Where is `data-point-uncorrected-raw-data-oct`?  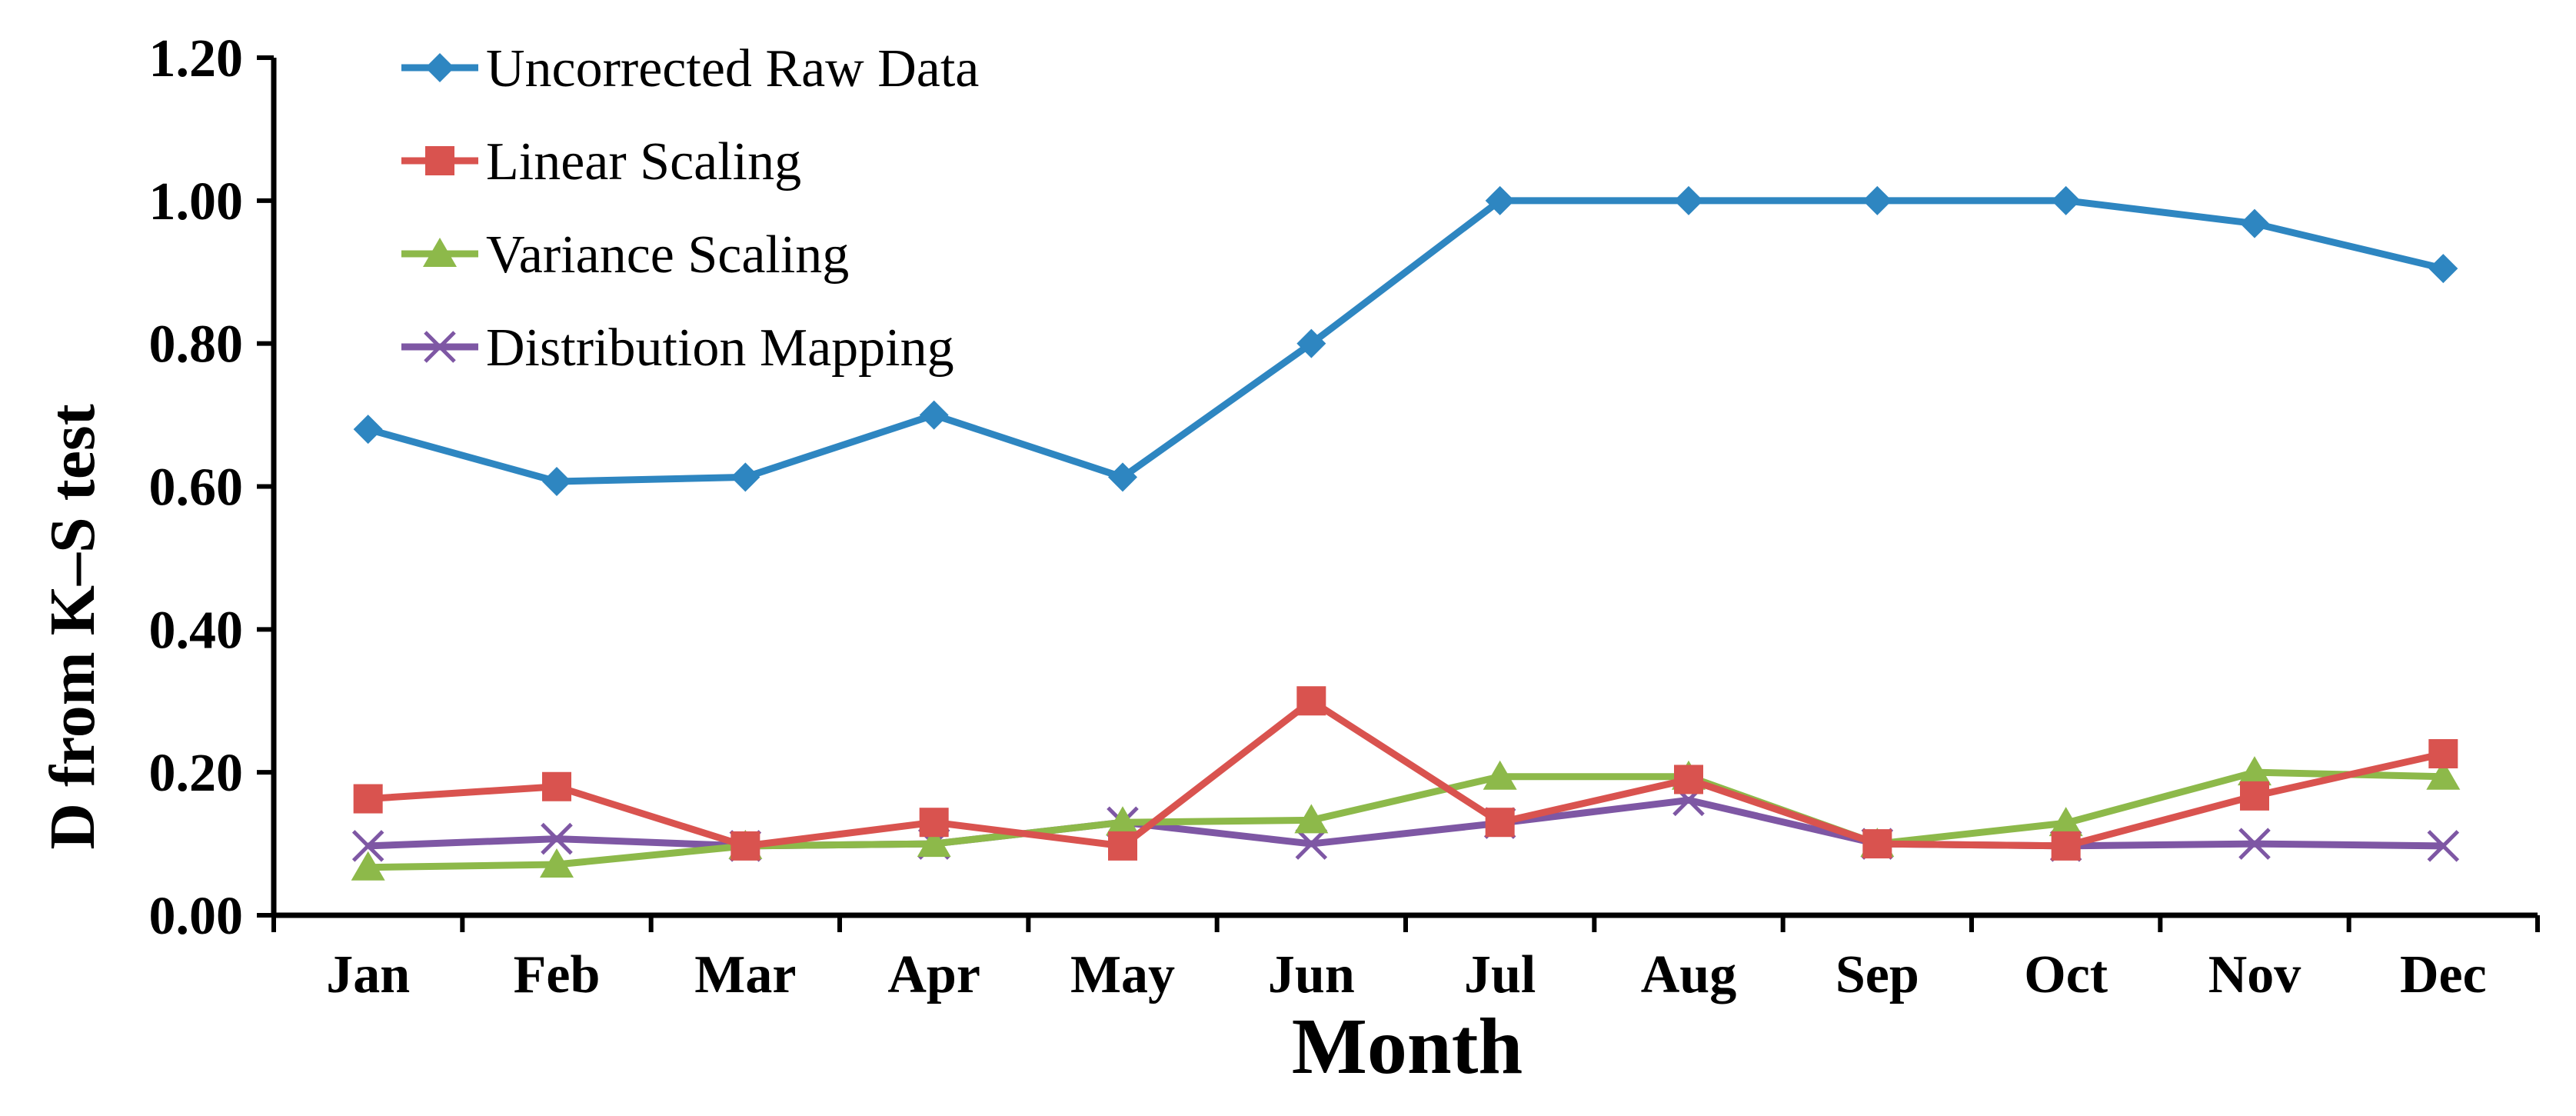
data-point-uncorrected-raw-data-oct is located at coordinates (2066, 200).